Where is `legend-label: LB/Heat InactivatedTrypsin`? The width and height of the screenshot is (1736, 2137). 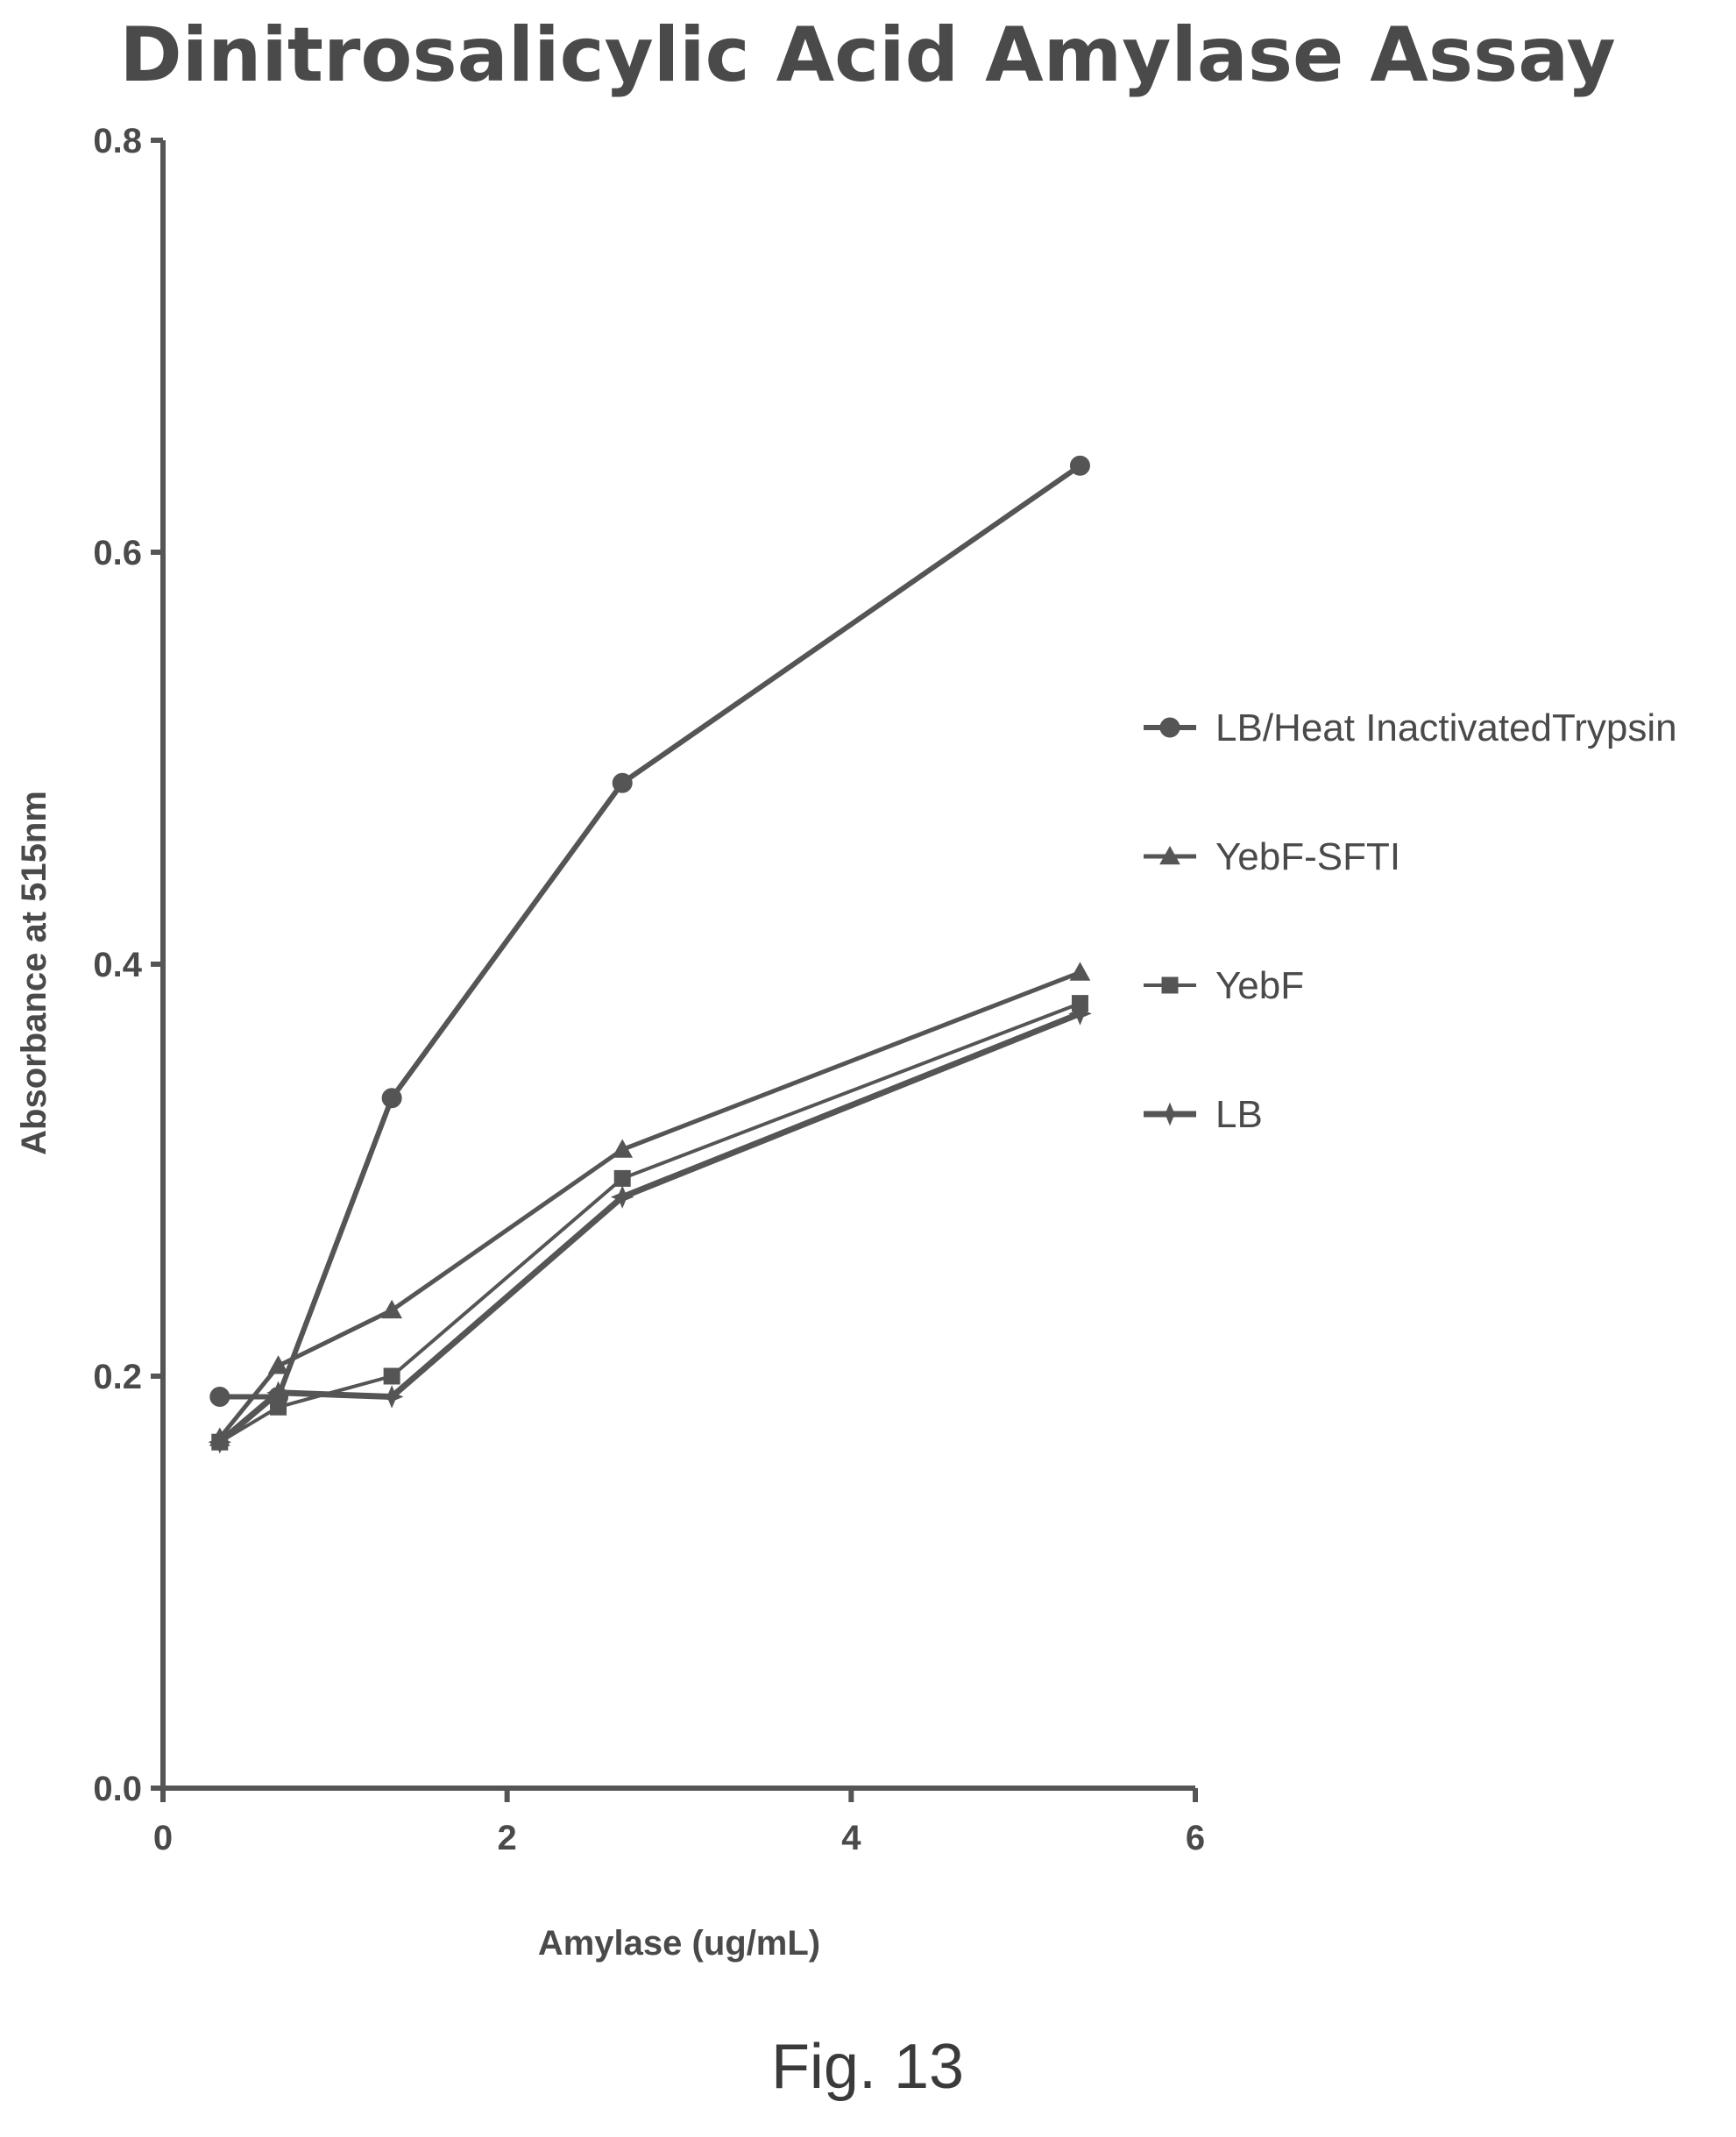
legend-label: LB/Heat InactivatedTrypsin is located at coordinates (1446, 727).